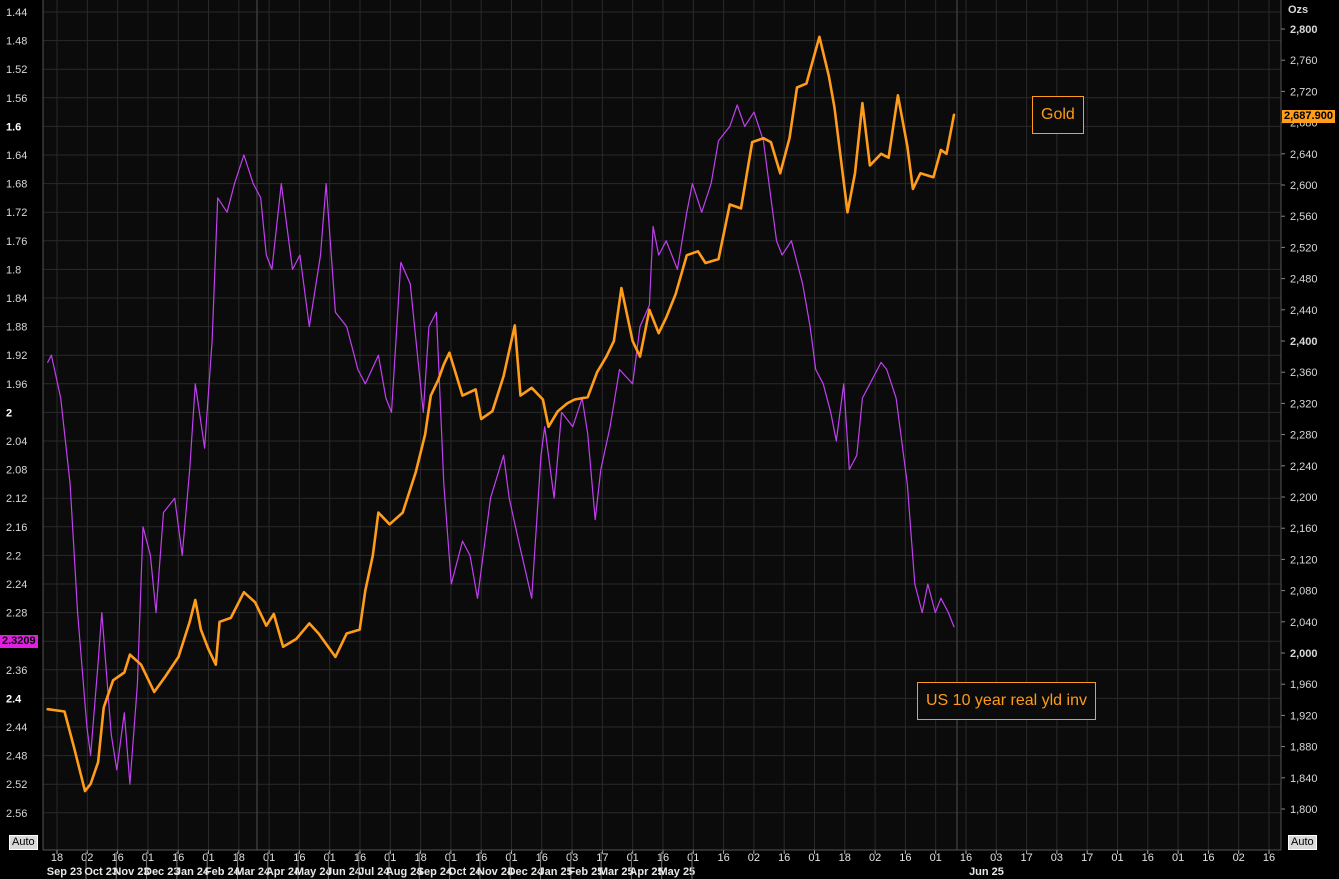  I want to click on right-tick-label: 2,040, so click(1304, 623).